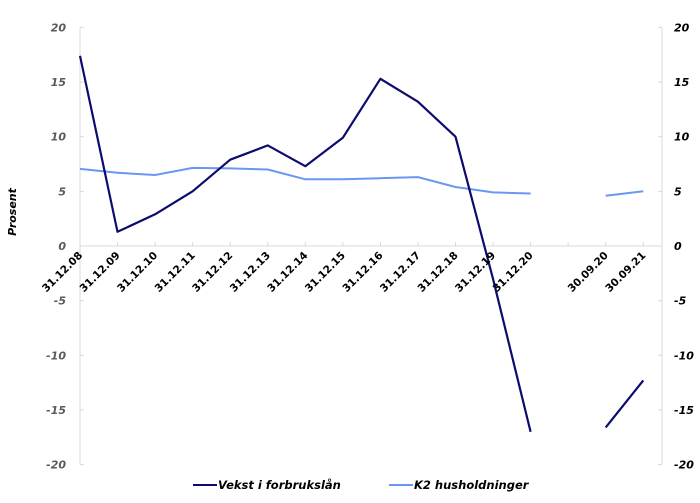  Describe the element at coordinates (471, 485) in the screenshot. I see `legend-label: K2 husholdninger` at that location.